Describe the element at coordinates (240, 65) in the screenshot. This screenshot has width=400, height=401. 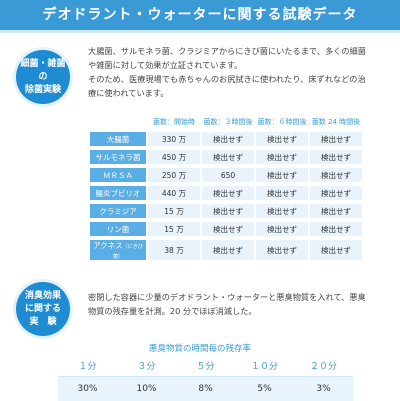
I see `description-line: や雑菌に対して効果が立証されています。` at that location.